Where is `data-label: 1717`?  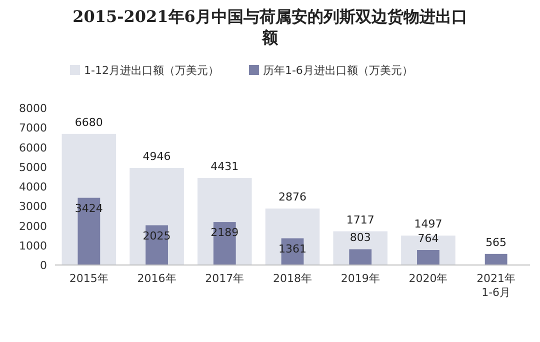 data-label: 1717 is located at coordinates (360, 219).